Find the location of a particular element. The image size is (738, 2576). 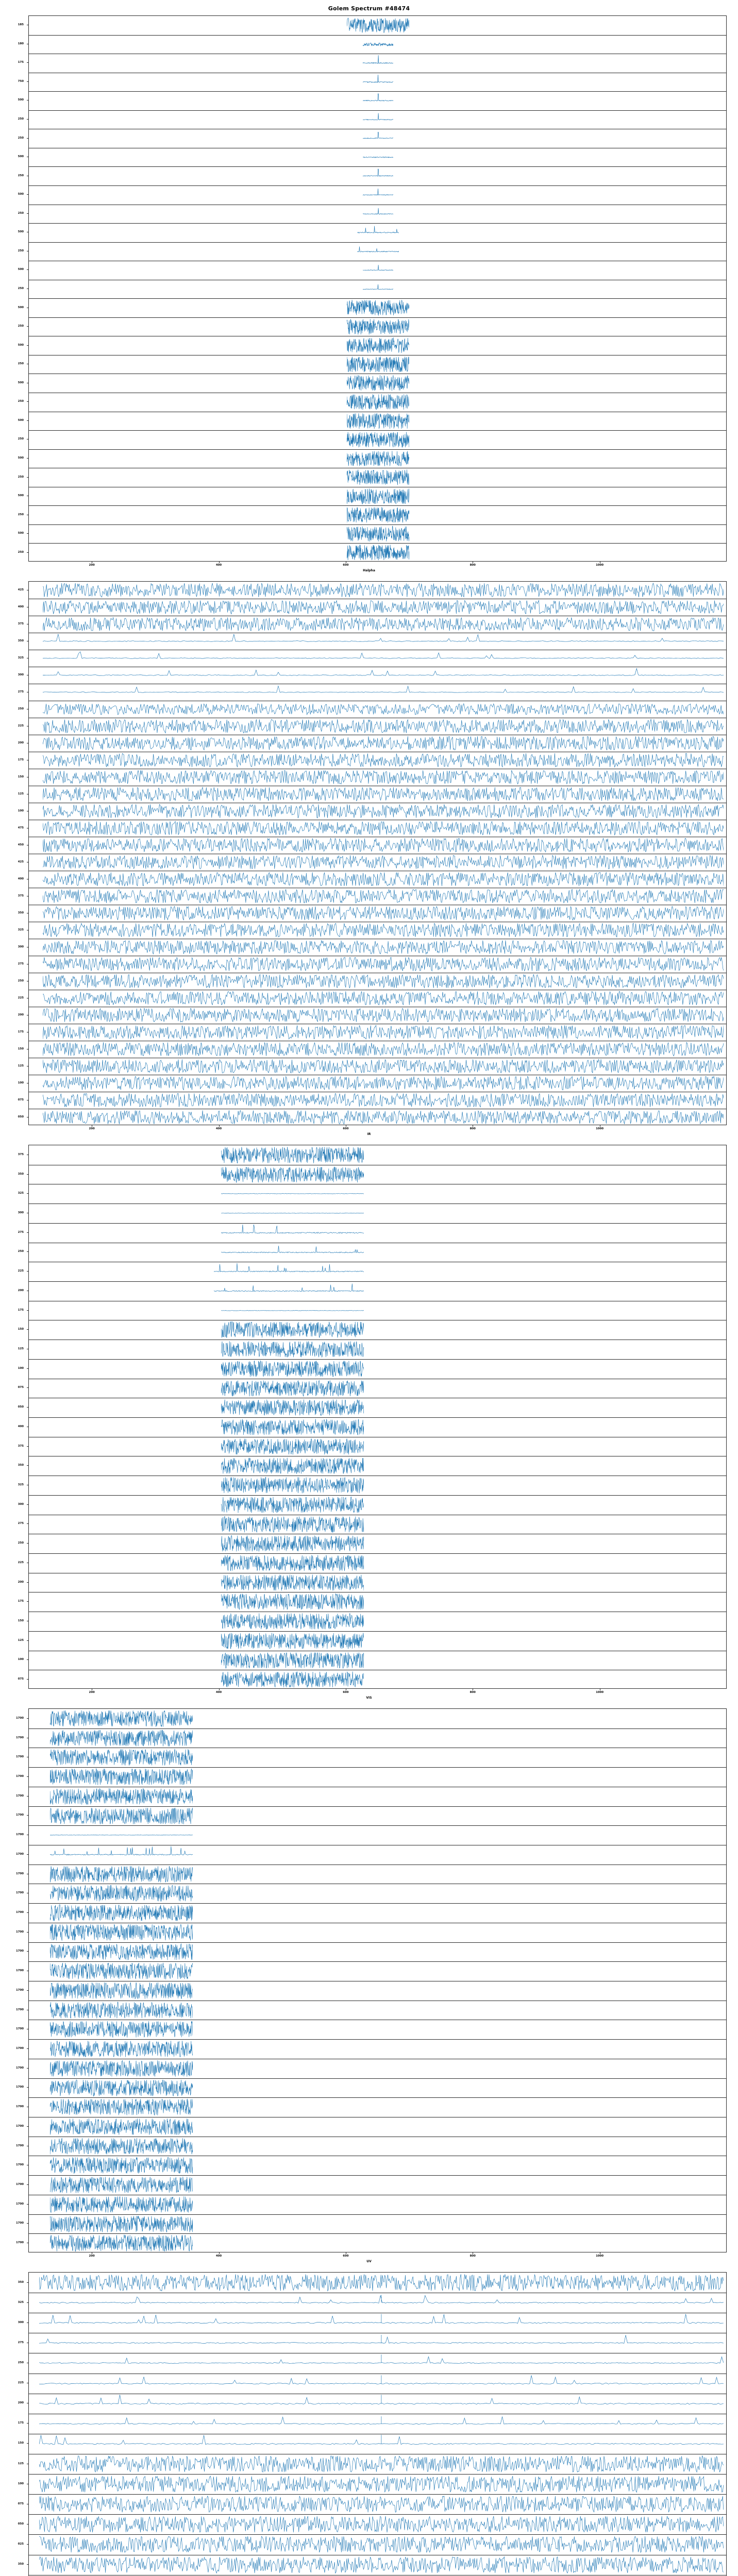

y-tick-label: 425 is located at coordinates (21, 861).